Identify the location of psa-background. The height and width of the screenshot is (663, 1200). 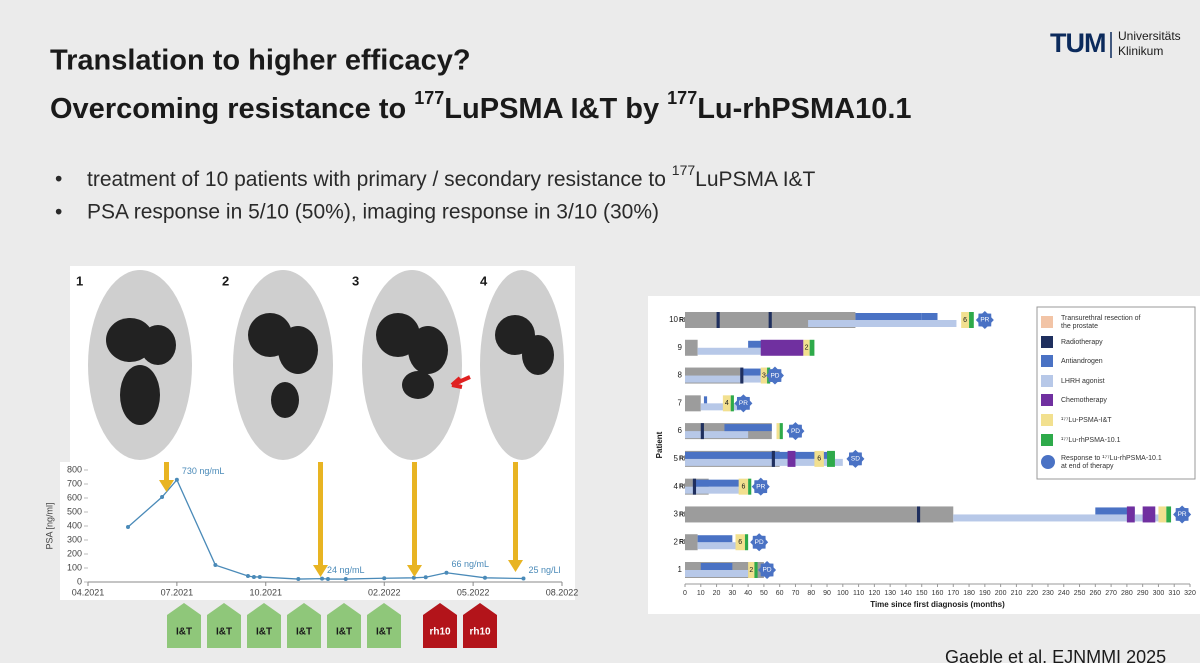
(317, 531).